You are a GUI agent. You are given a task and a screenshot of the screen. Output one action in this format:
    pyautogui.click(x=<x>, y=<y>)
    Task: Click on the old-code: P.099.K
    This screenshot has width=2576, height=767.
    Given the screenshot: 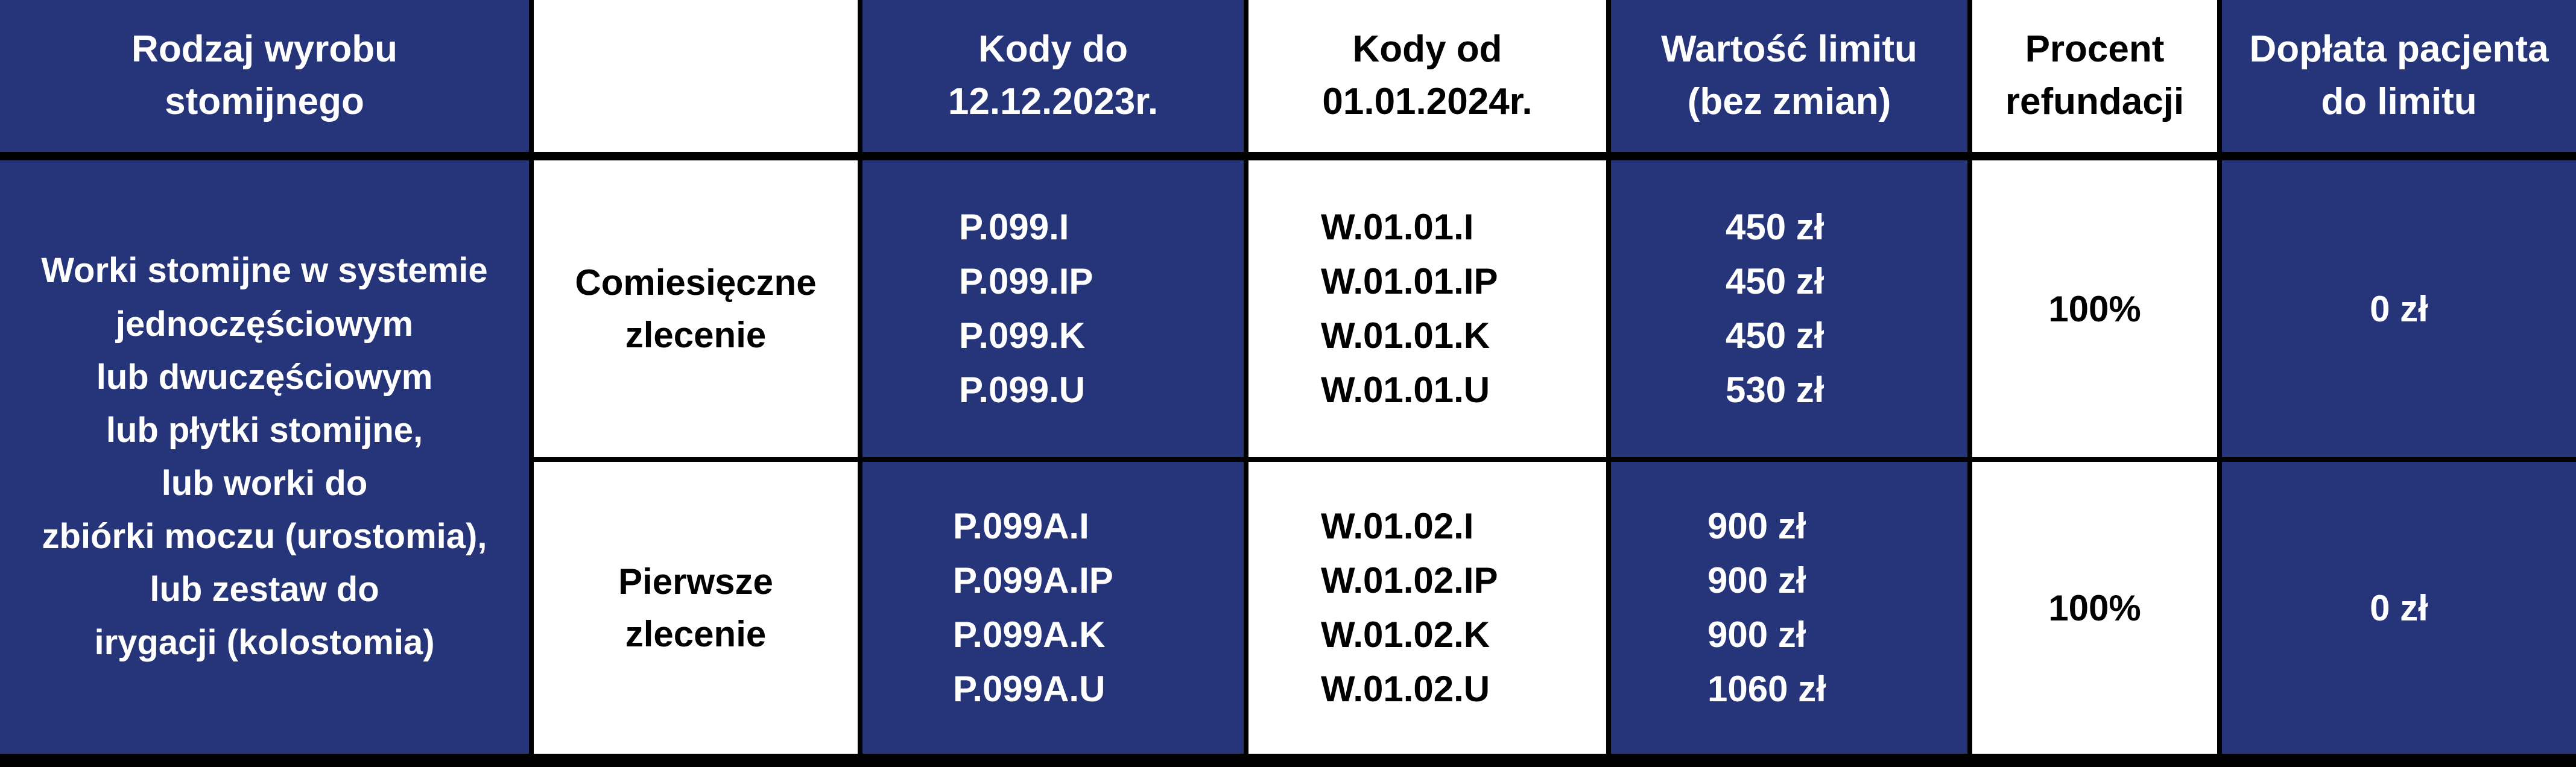 What is the action you would take?
    pyautogui.click(x=1022, y=335)
    